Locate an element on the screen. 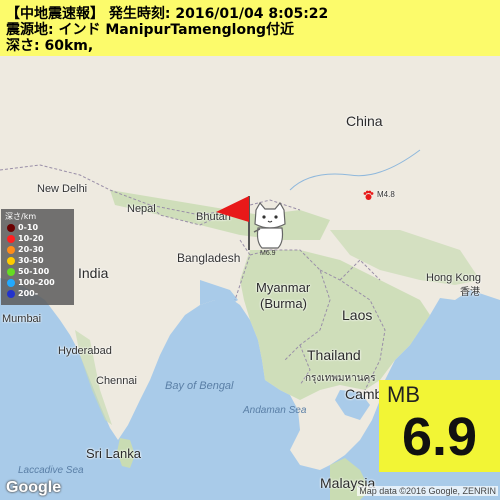 This screenshot has height=500, width=500. vegetation-south-china is located at coordinates (405, 257).